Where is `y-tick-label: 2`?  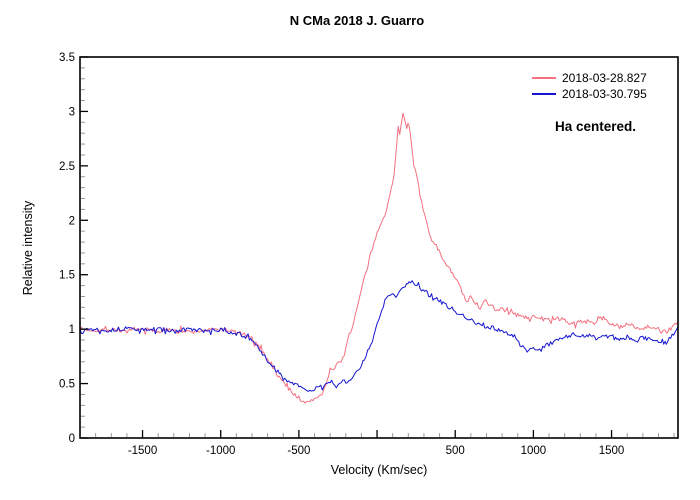
y-tick-label: 2 is located at coordinates (72, 221).